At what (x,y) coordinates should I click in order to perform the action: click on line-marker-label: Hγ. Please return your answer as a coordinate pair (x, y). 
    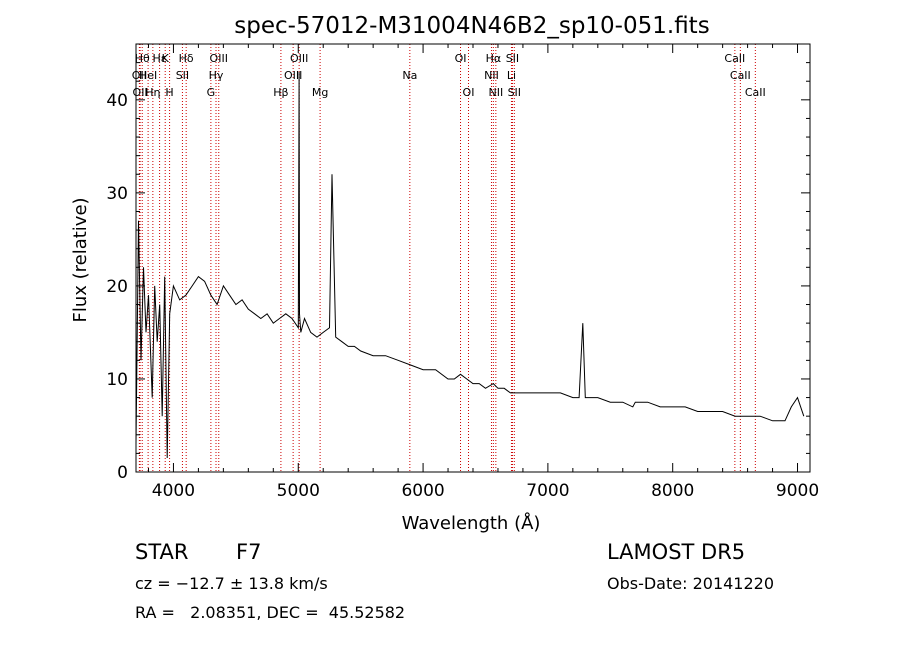
    Looking at the image, I should click on (216, 75).